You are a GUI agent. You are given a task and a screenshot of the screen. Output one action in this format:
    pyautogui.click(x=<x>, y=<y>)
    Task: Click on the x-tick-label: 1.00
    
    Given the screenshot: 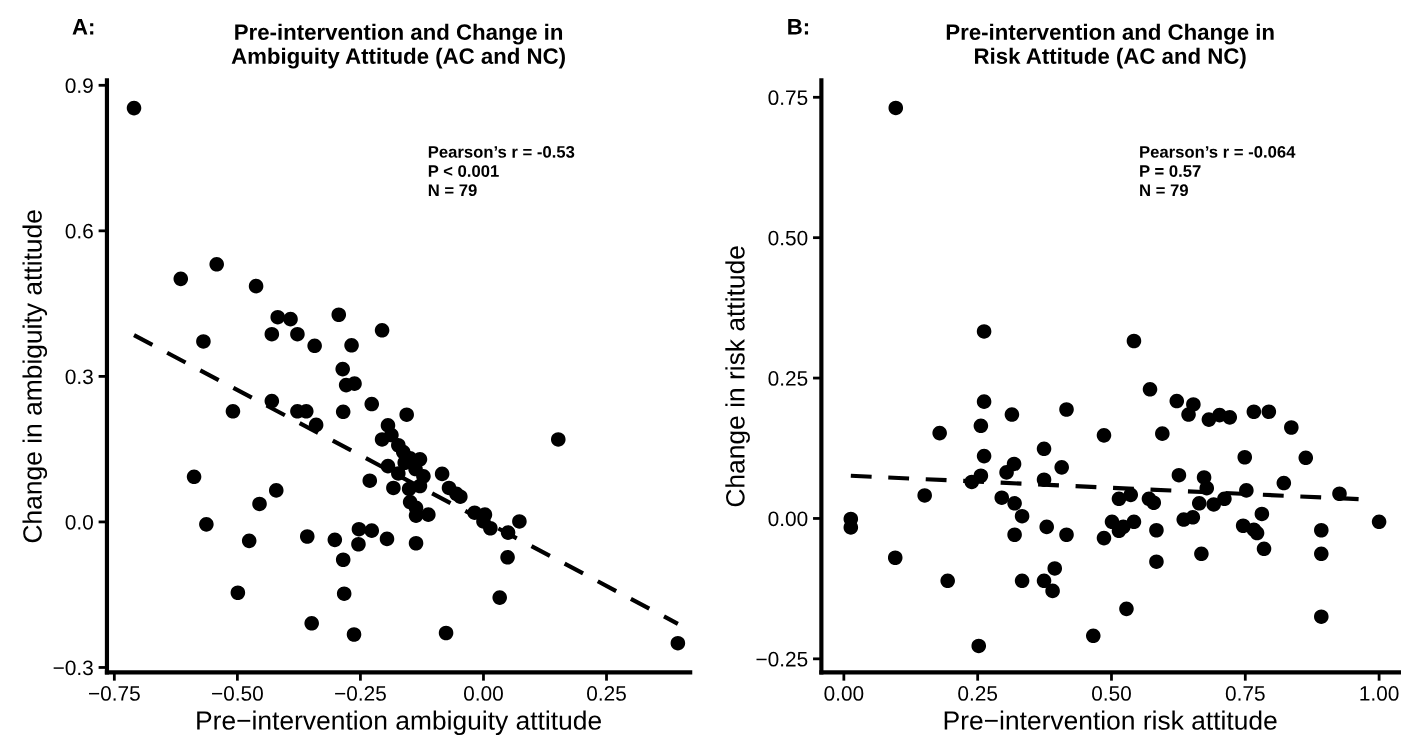 What is the action you would take?
    pyautogui.click(x=1379, y=693)
    